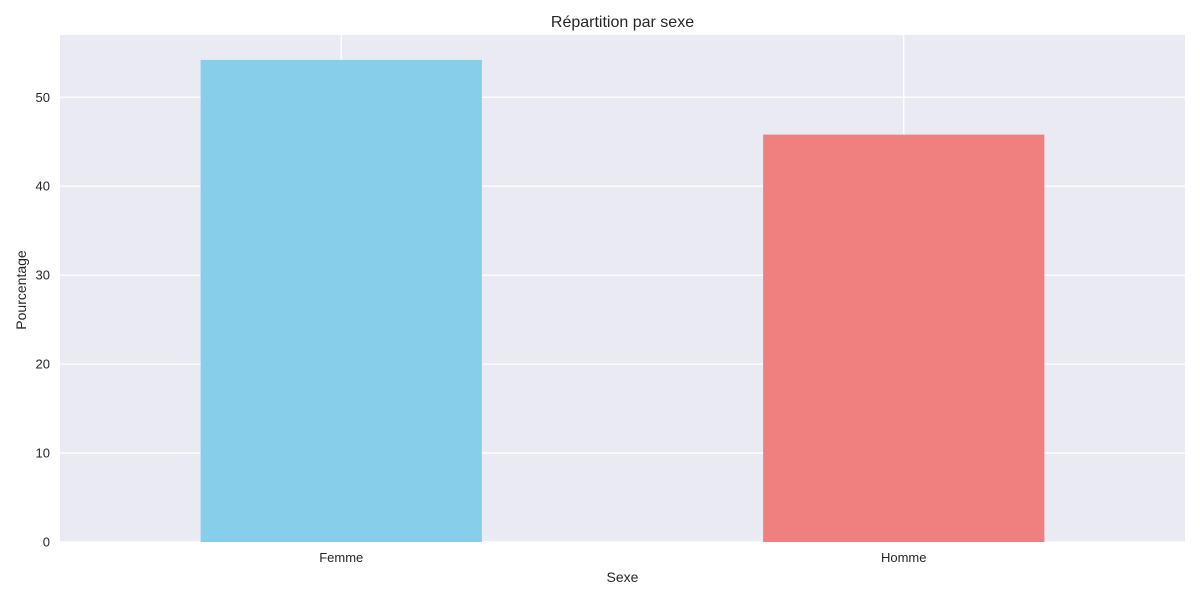 This screenshot has width=1200, height=600. What do you see at coordinates (46, 542) in the screenshot?
I see `y-tick-label: 0` at bounding box center [46, 542].